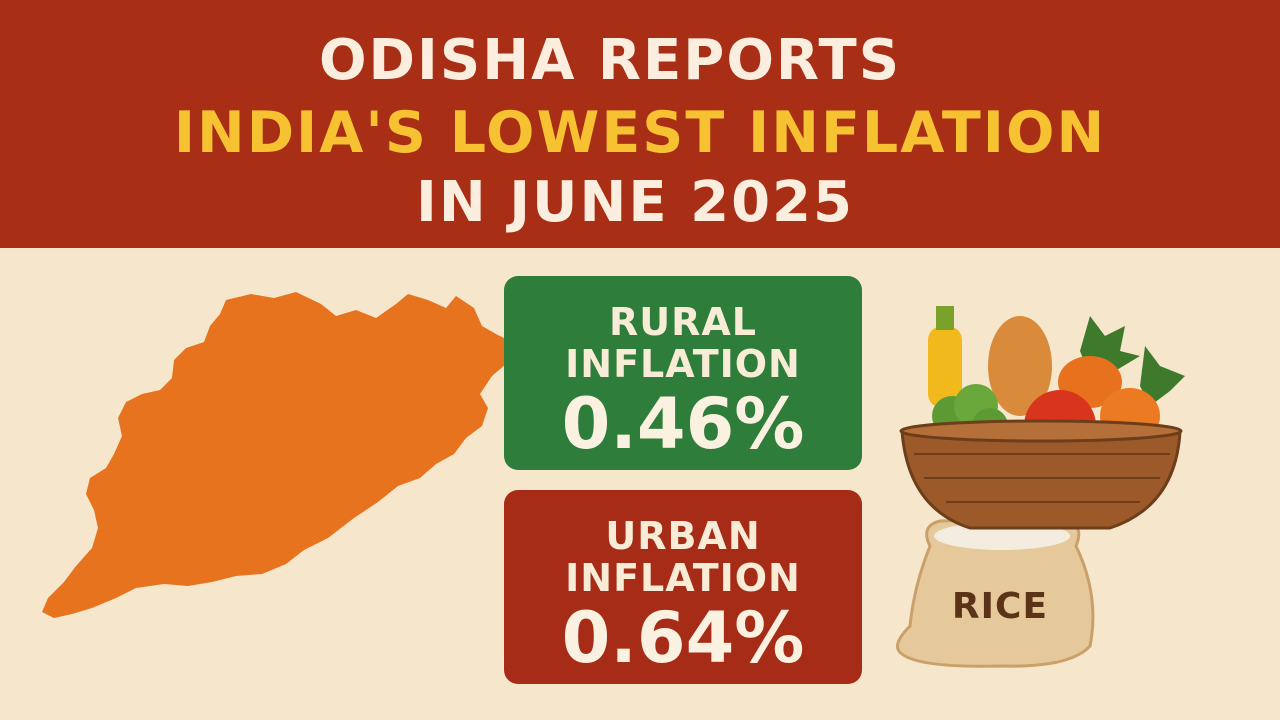 Image resolution: width=1280 pixels, height=720 pixels. I want to click on rural-label-line-2: INFLATION, so click(683, 364).